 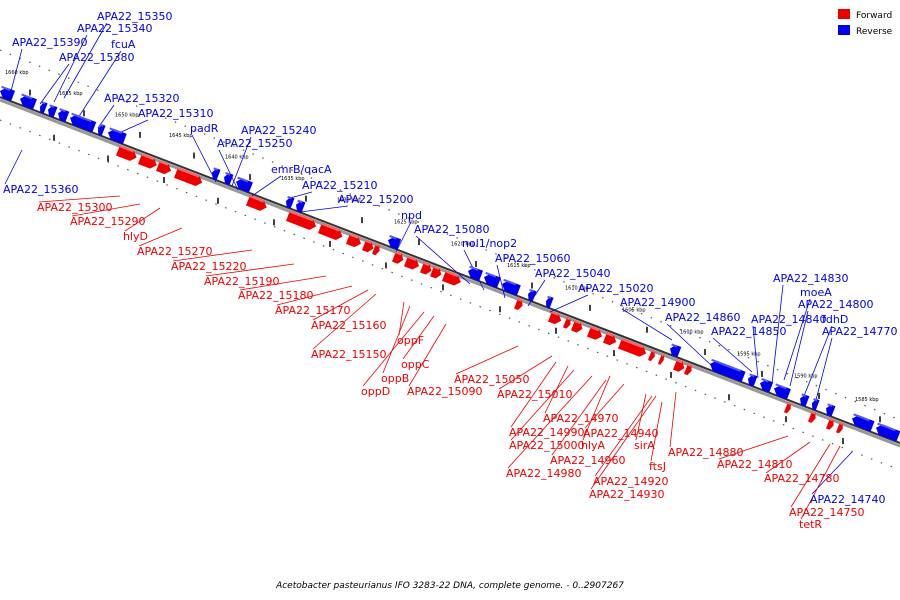 What do you see at coordinates (801, 478) in the screenshot?
I see `gene-label: APA22_14780` at bounding box center [801, 478].